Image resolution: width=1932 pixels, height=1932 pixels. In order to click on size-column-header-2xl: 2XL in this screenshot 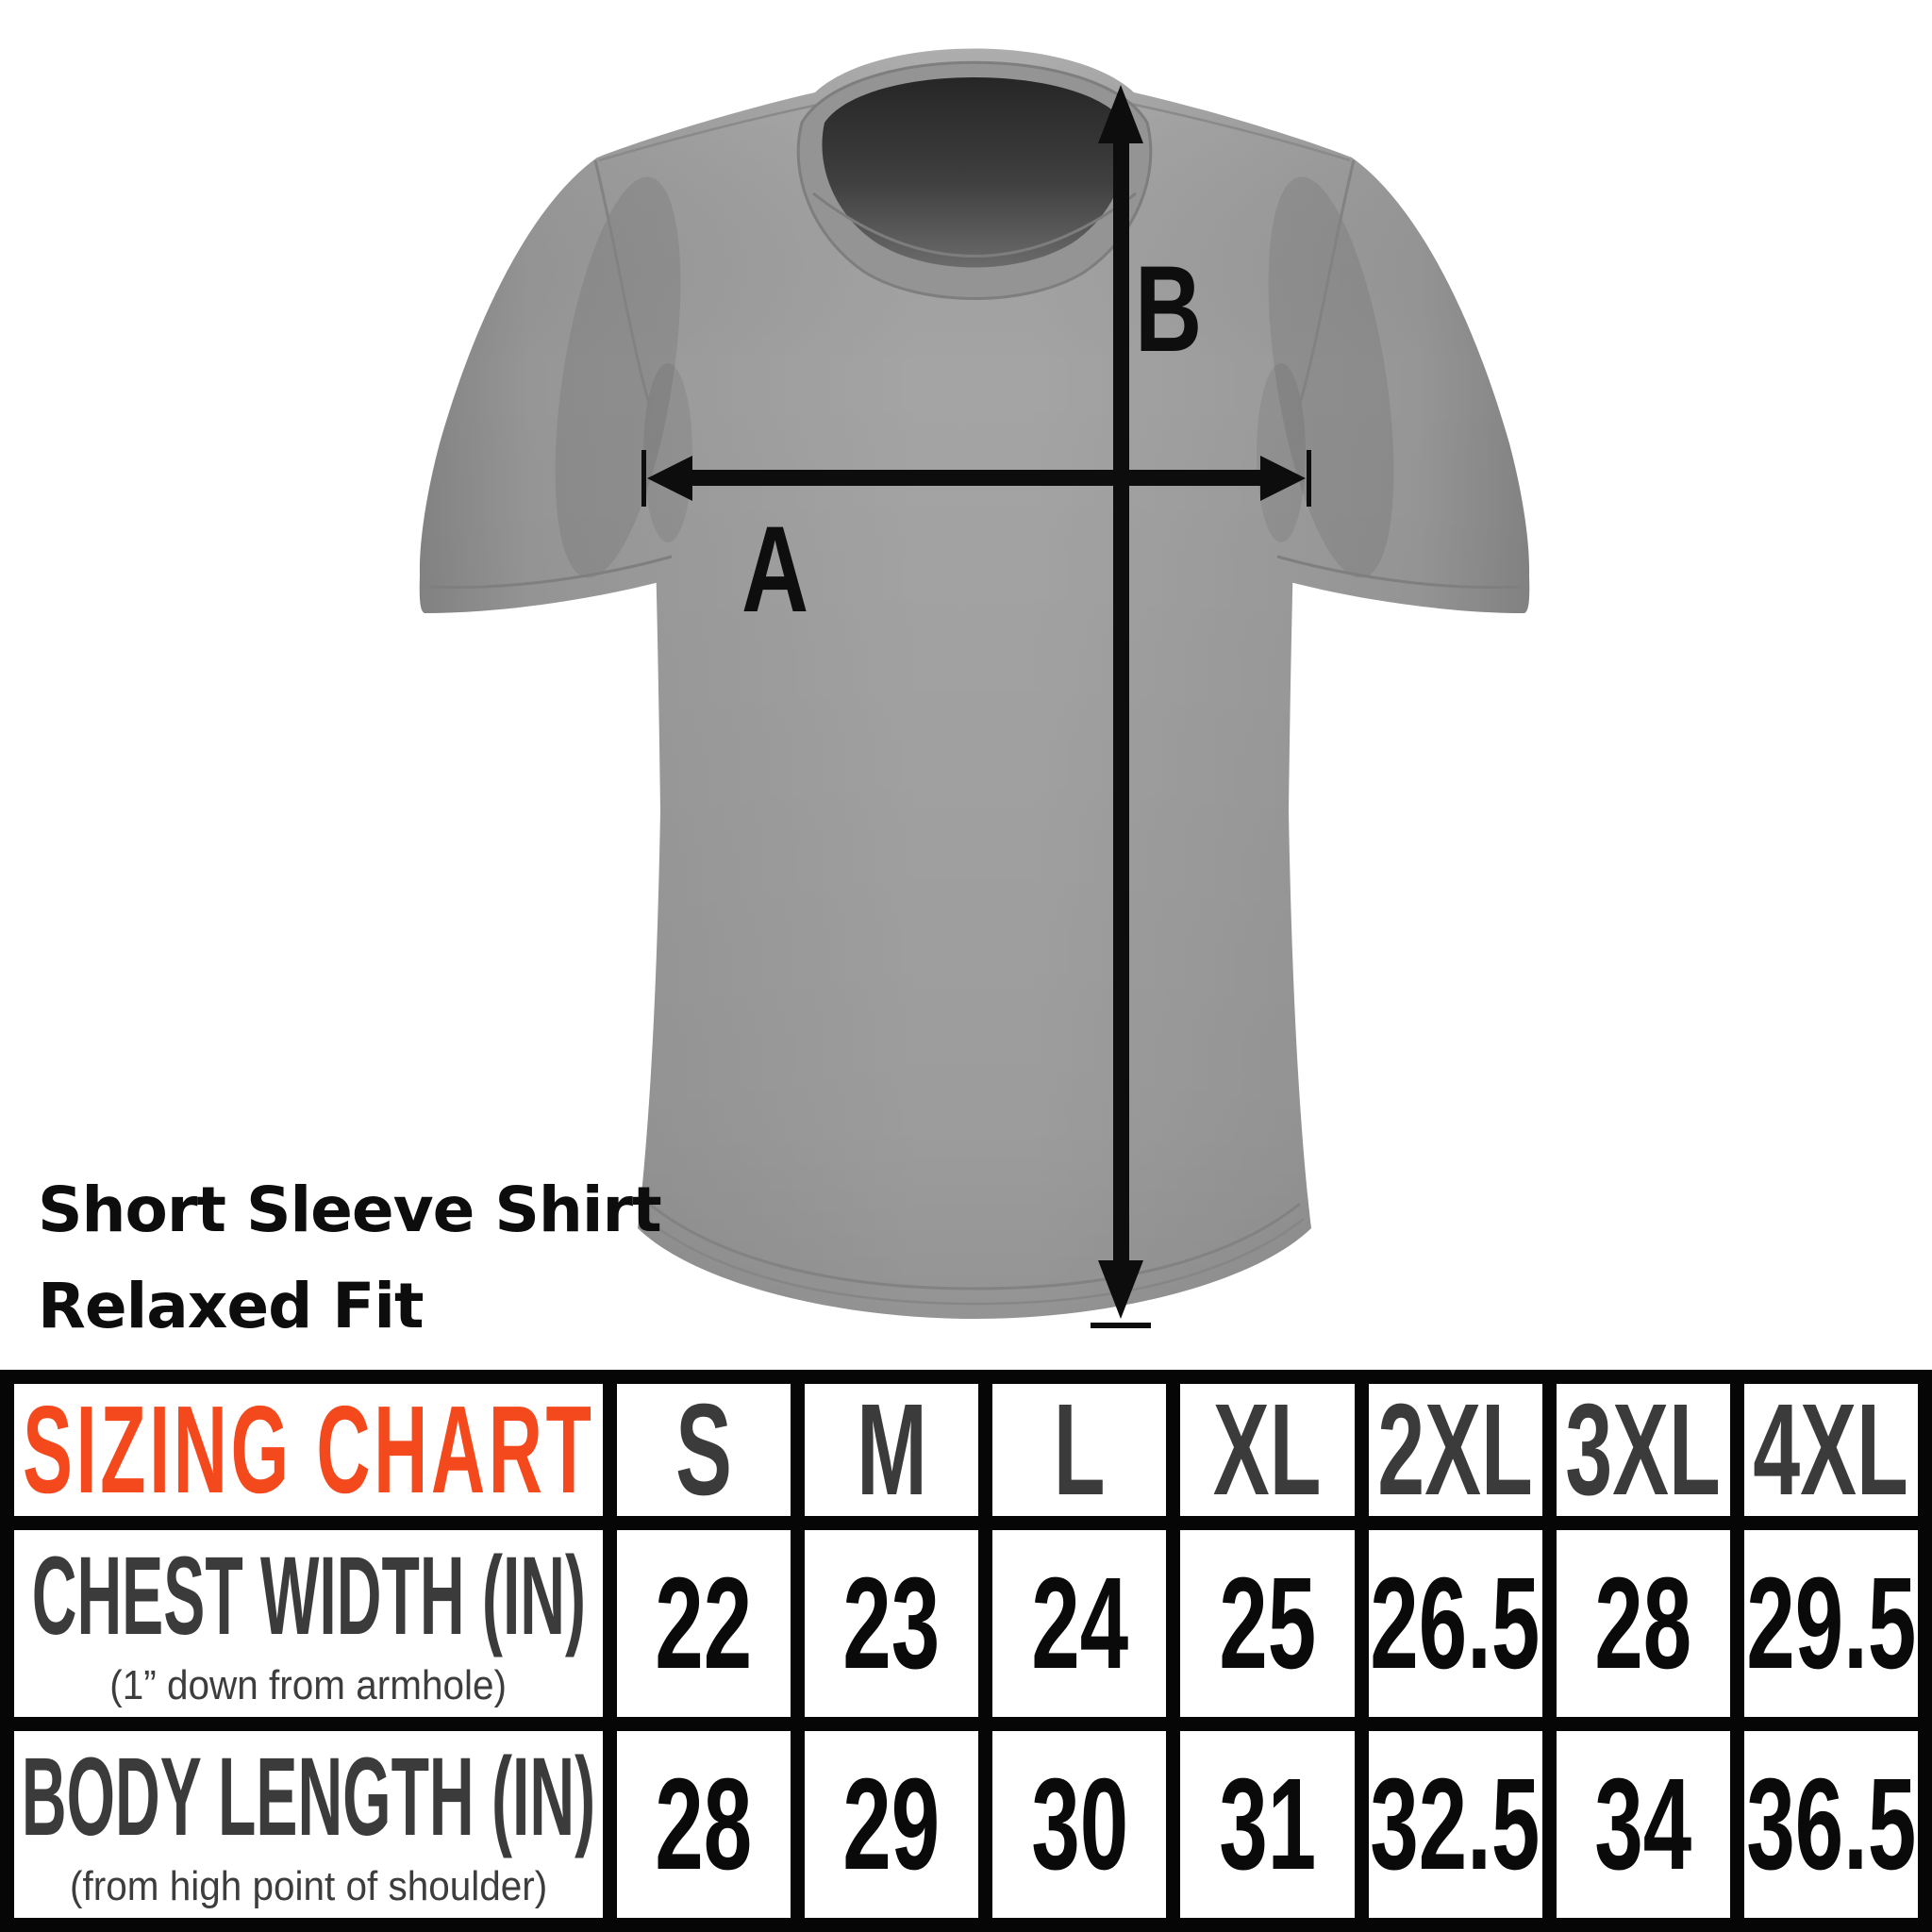, I will do `click(1455, 1450)`.